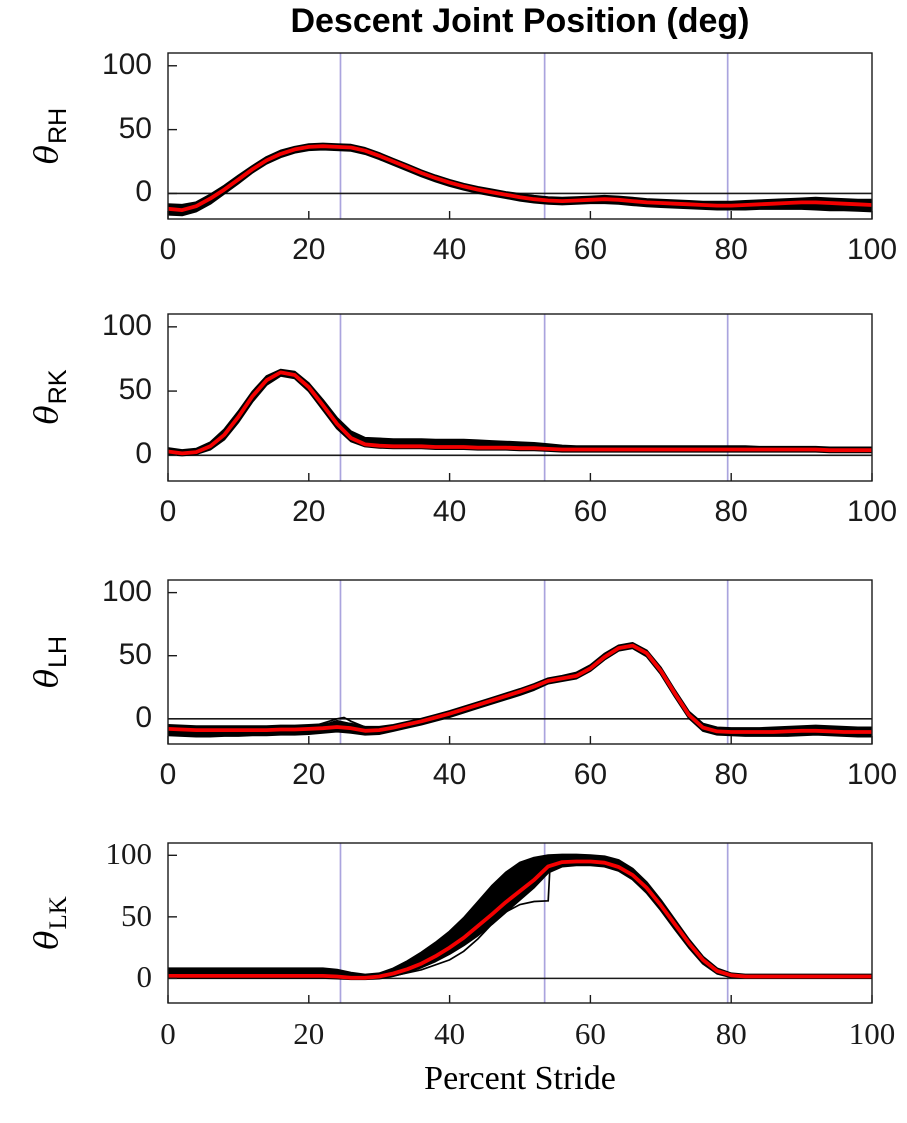  Describe the element at coordinates (520, 1078) in the screenshot. I see `x-axis-label: Percent Stride` at that location.